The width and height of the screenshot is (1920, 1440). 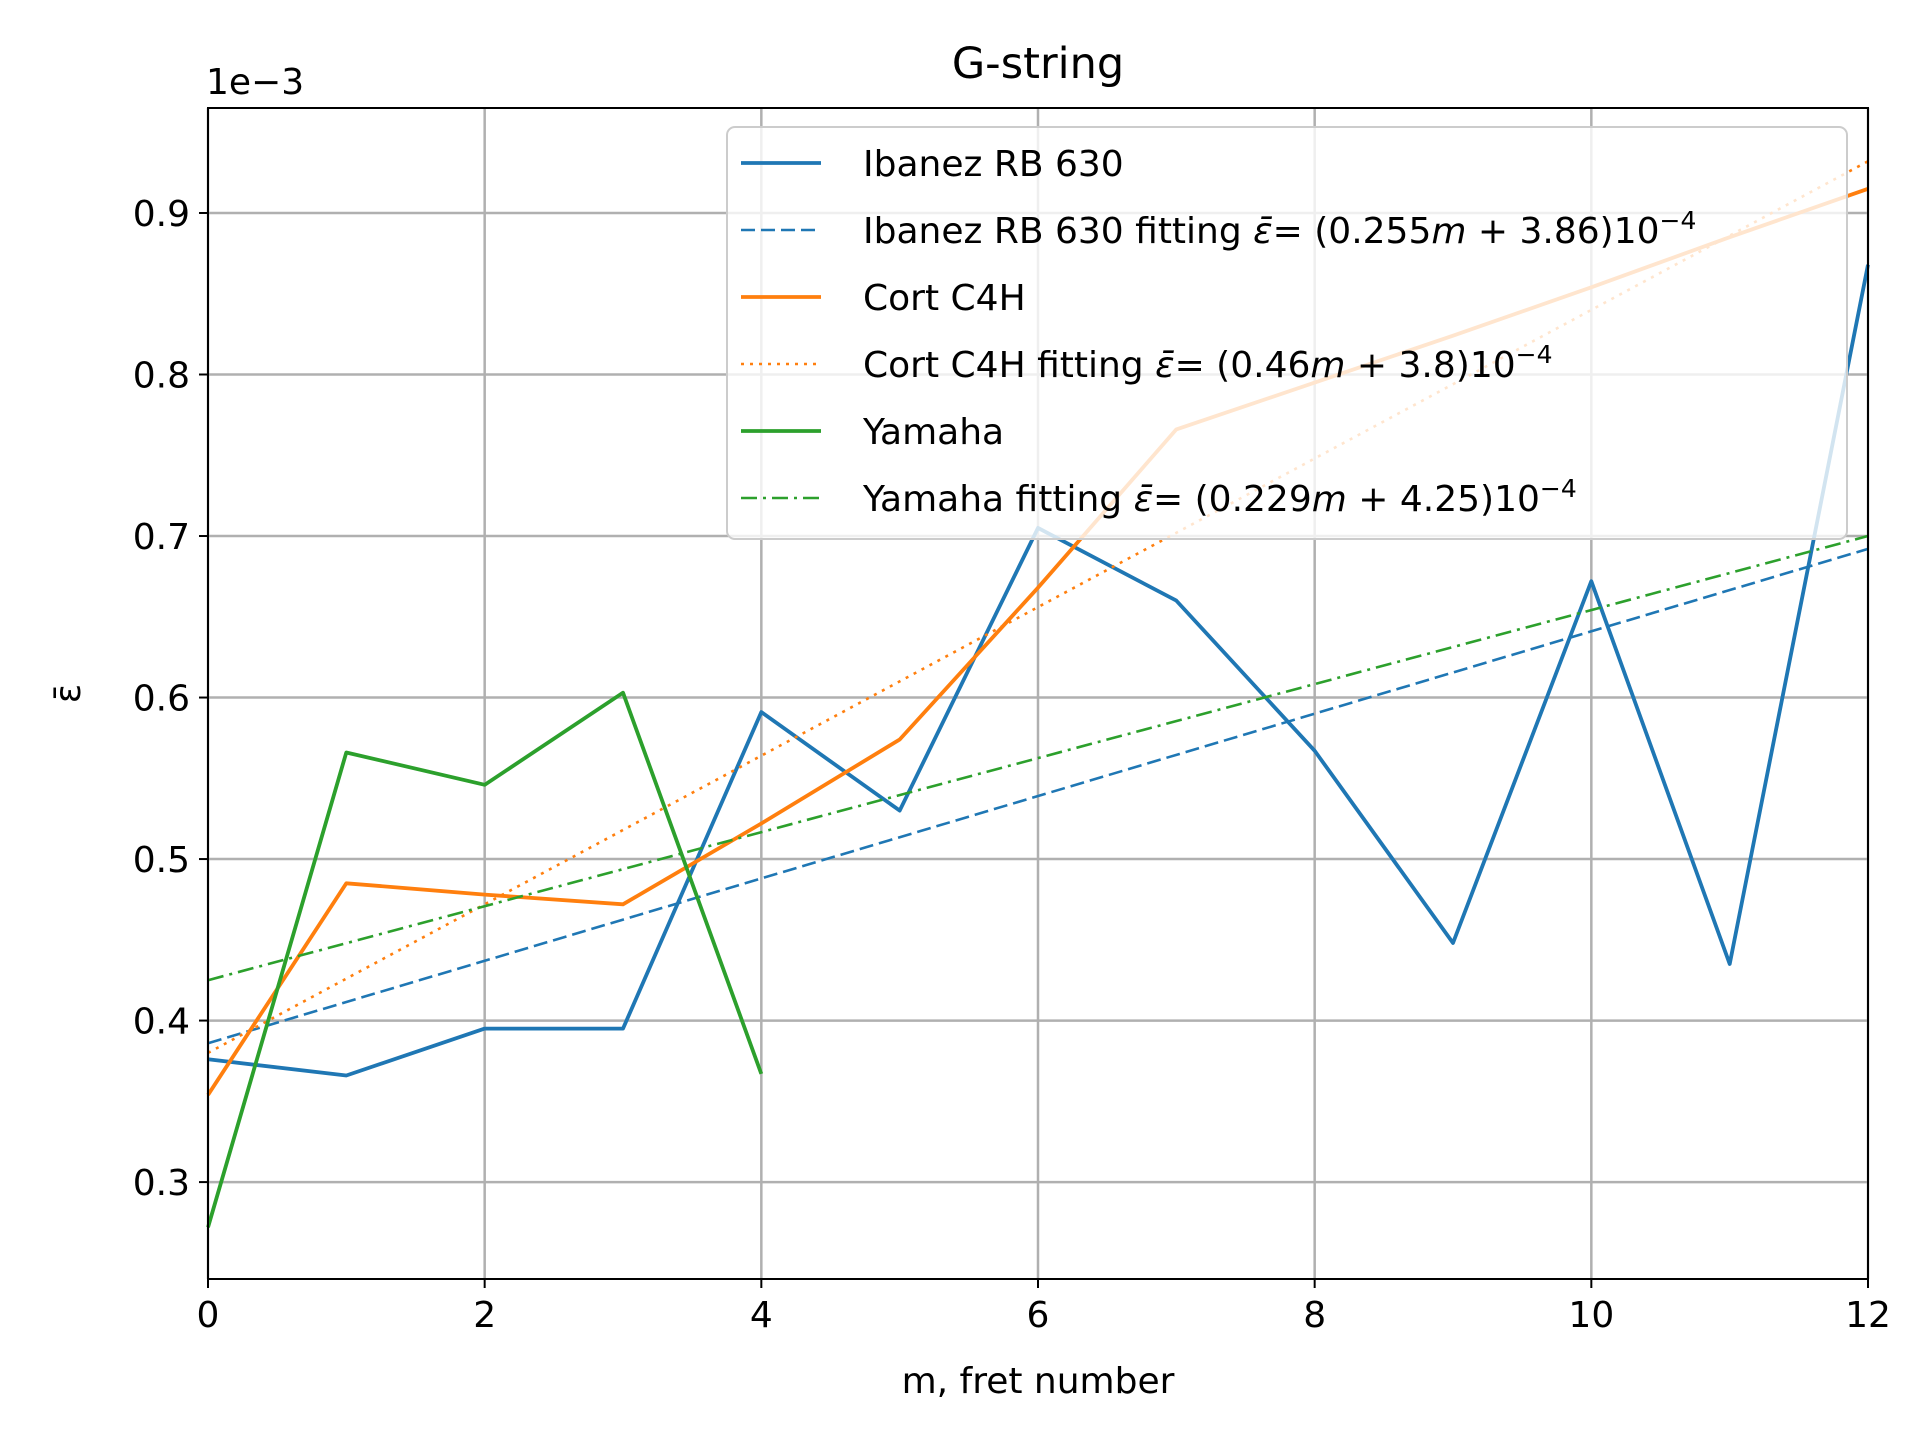 What do you see at coordinates (993, 164) in the screenshot?
I see `legend-entry-ibanez-rb-630: Ibanez RB 630` at bounding box center [993, 164].